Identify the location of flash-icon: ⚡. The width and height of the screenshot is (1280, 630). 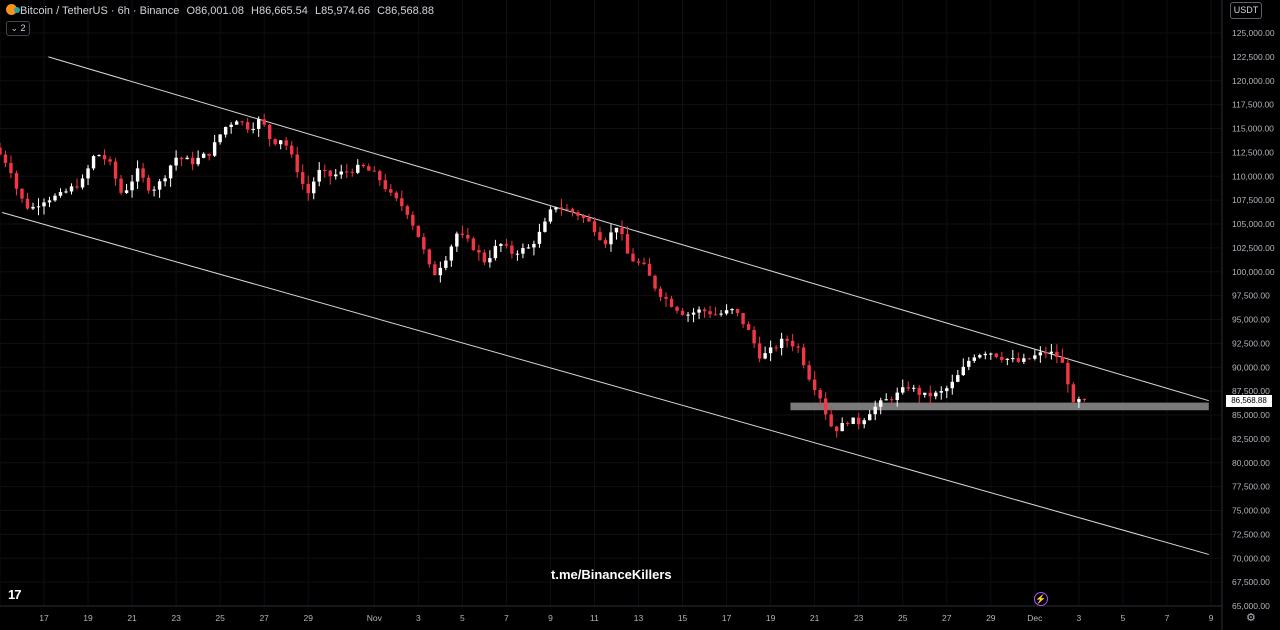
(1041, 599).